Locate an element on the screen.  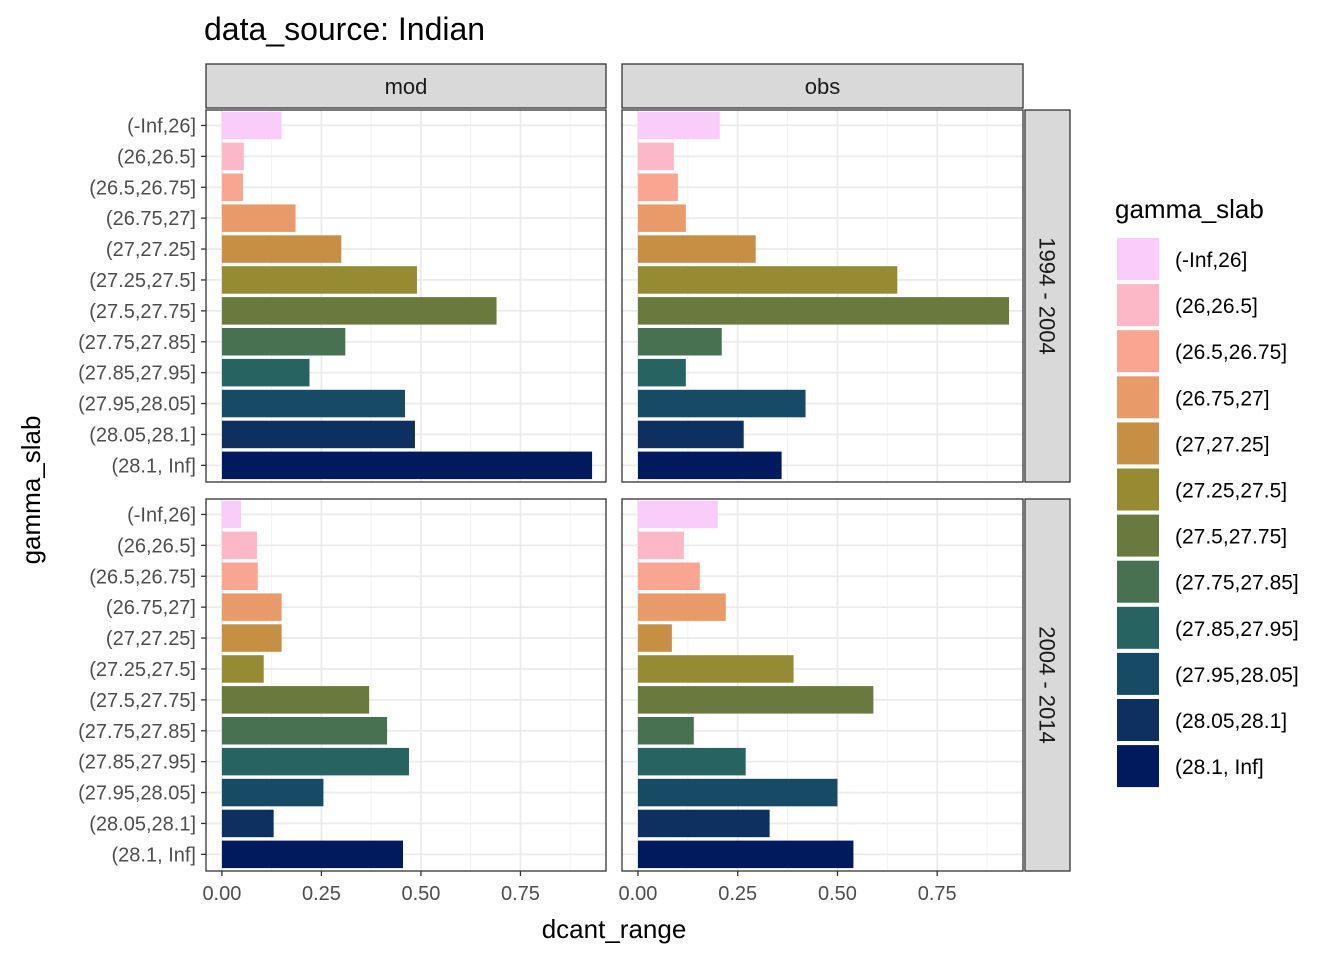
legend-label: (28.1, Inf] is located at coordinates (1219, 767).